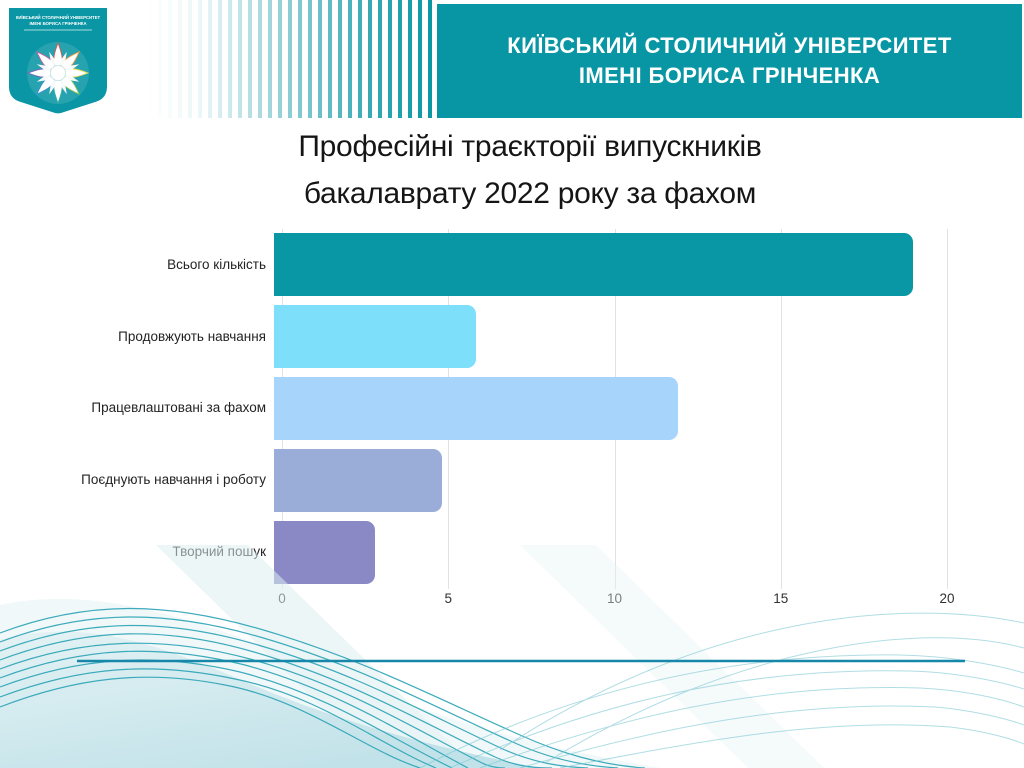 The image size is (1024, 768). Describe the element at coordinates (58, 17) in the screenshot. I see `logo-text-line1: КИЇВСЬКИЙ СТОЛИЧНИЙ УНІВЕРСИТЕТ` at that location.